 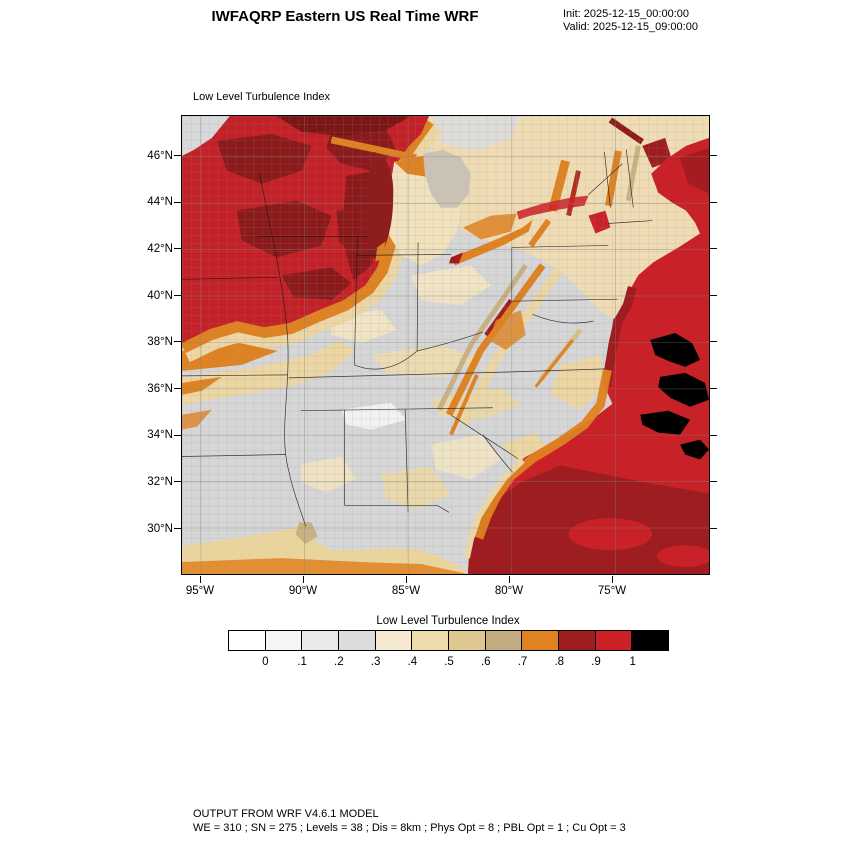 I want to click on colorbar-tick-label: .9, so click(x=596, y=662).